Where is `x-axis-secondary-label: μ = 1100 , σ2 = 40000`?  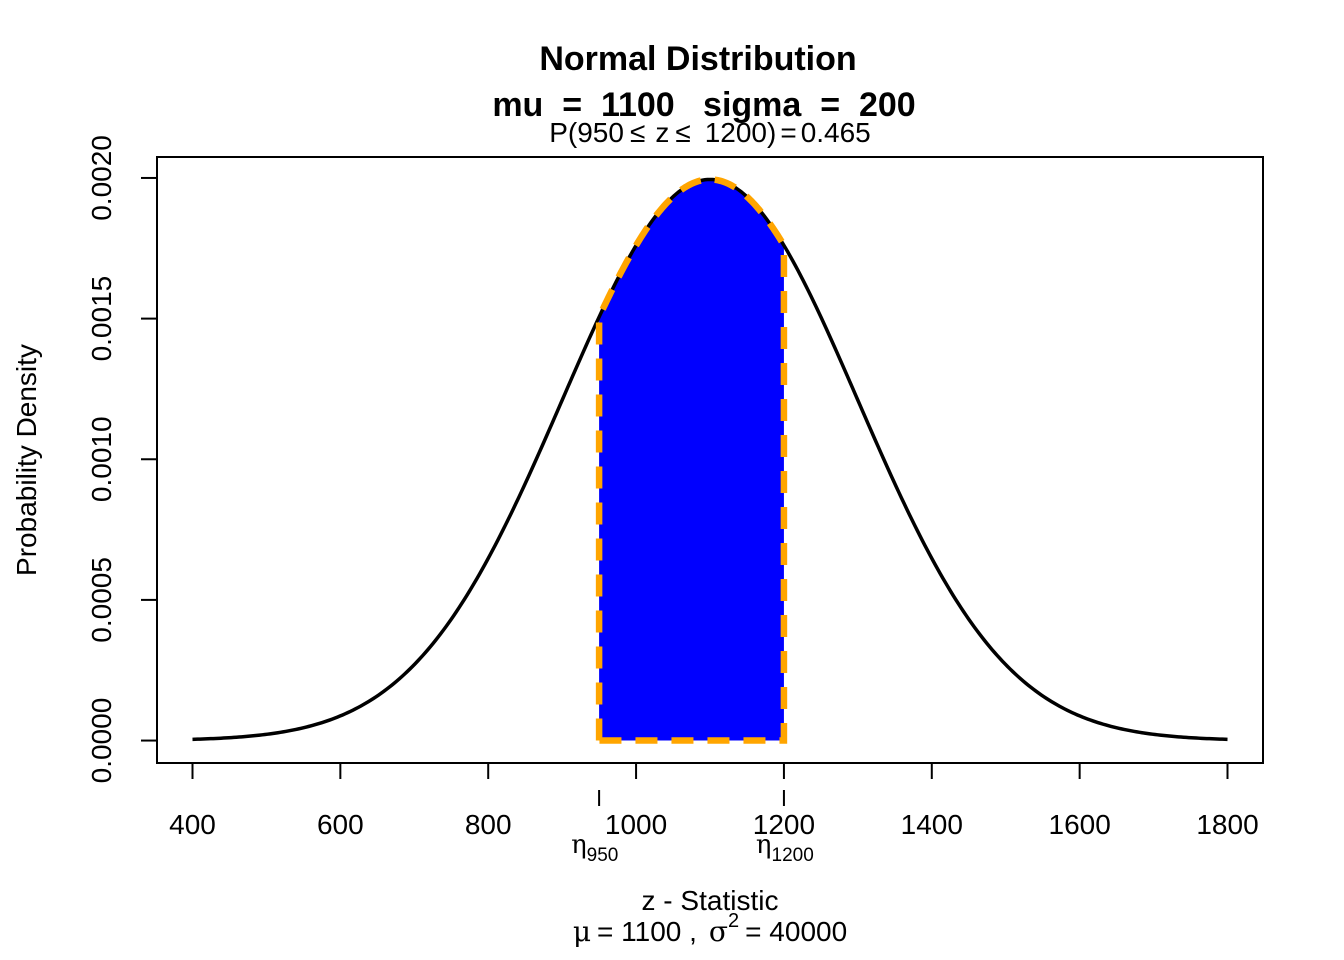 x-axis-secondary-label: μ = 1100 , σ2 = 40000 is located at coordinates (710, 929).